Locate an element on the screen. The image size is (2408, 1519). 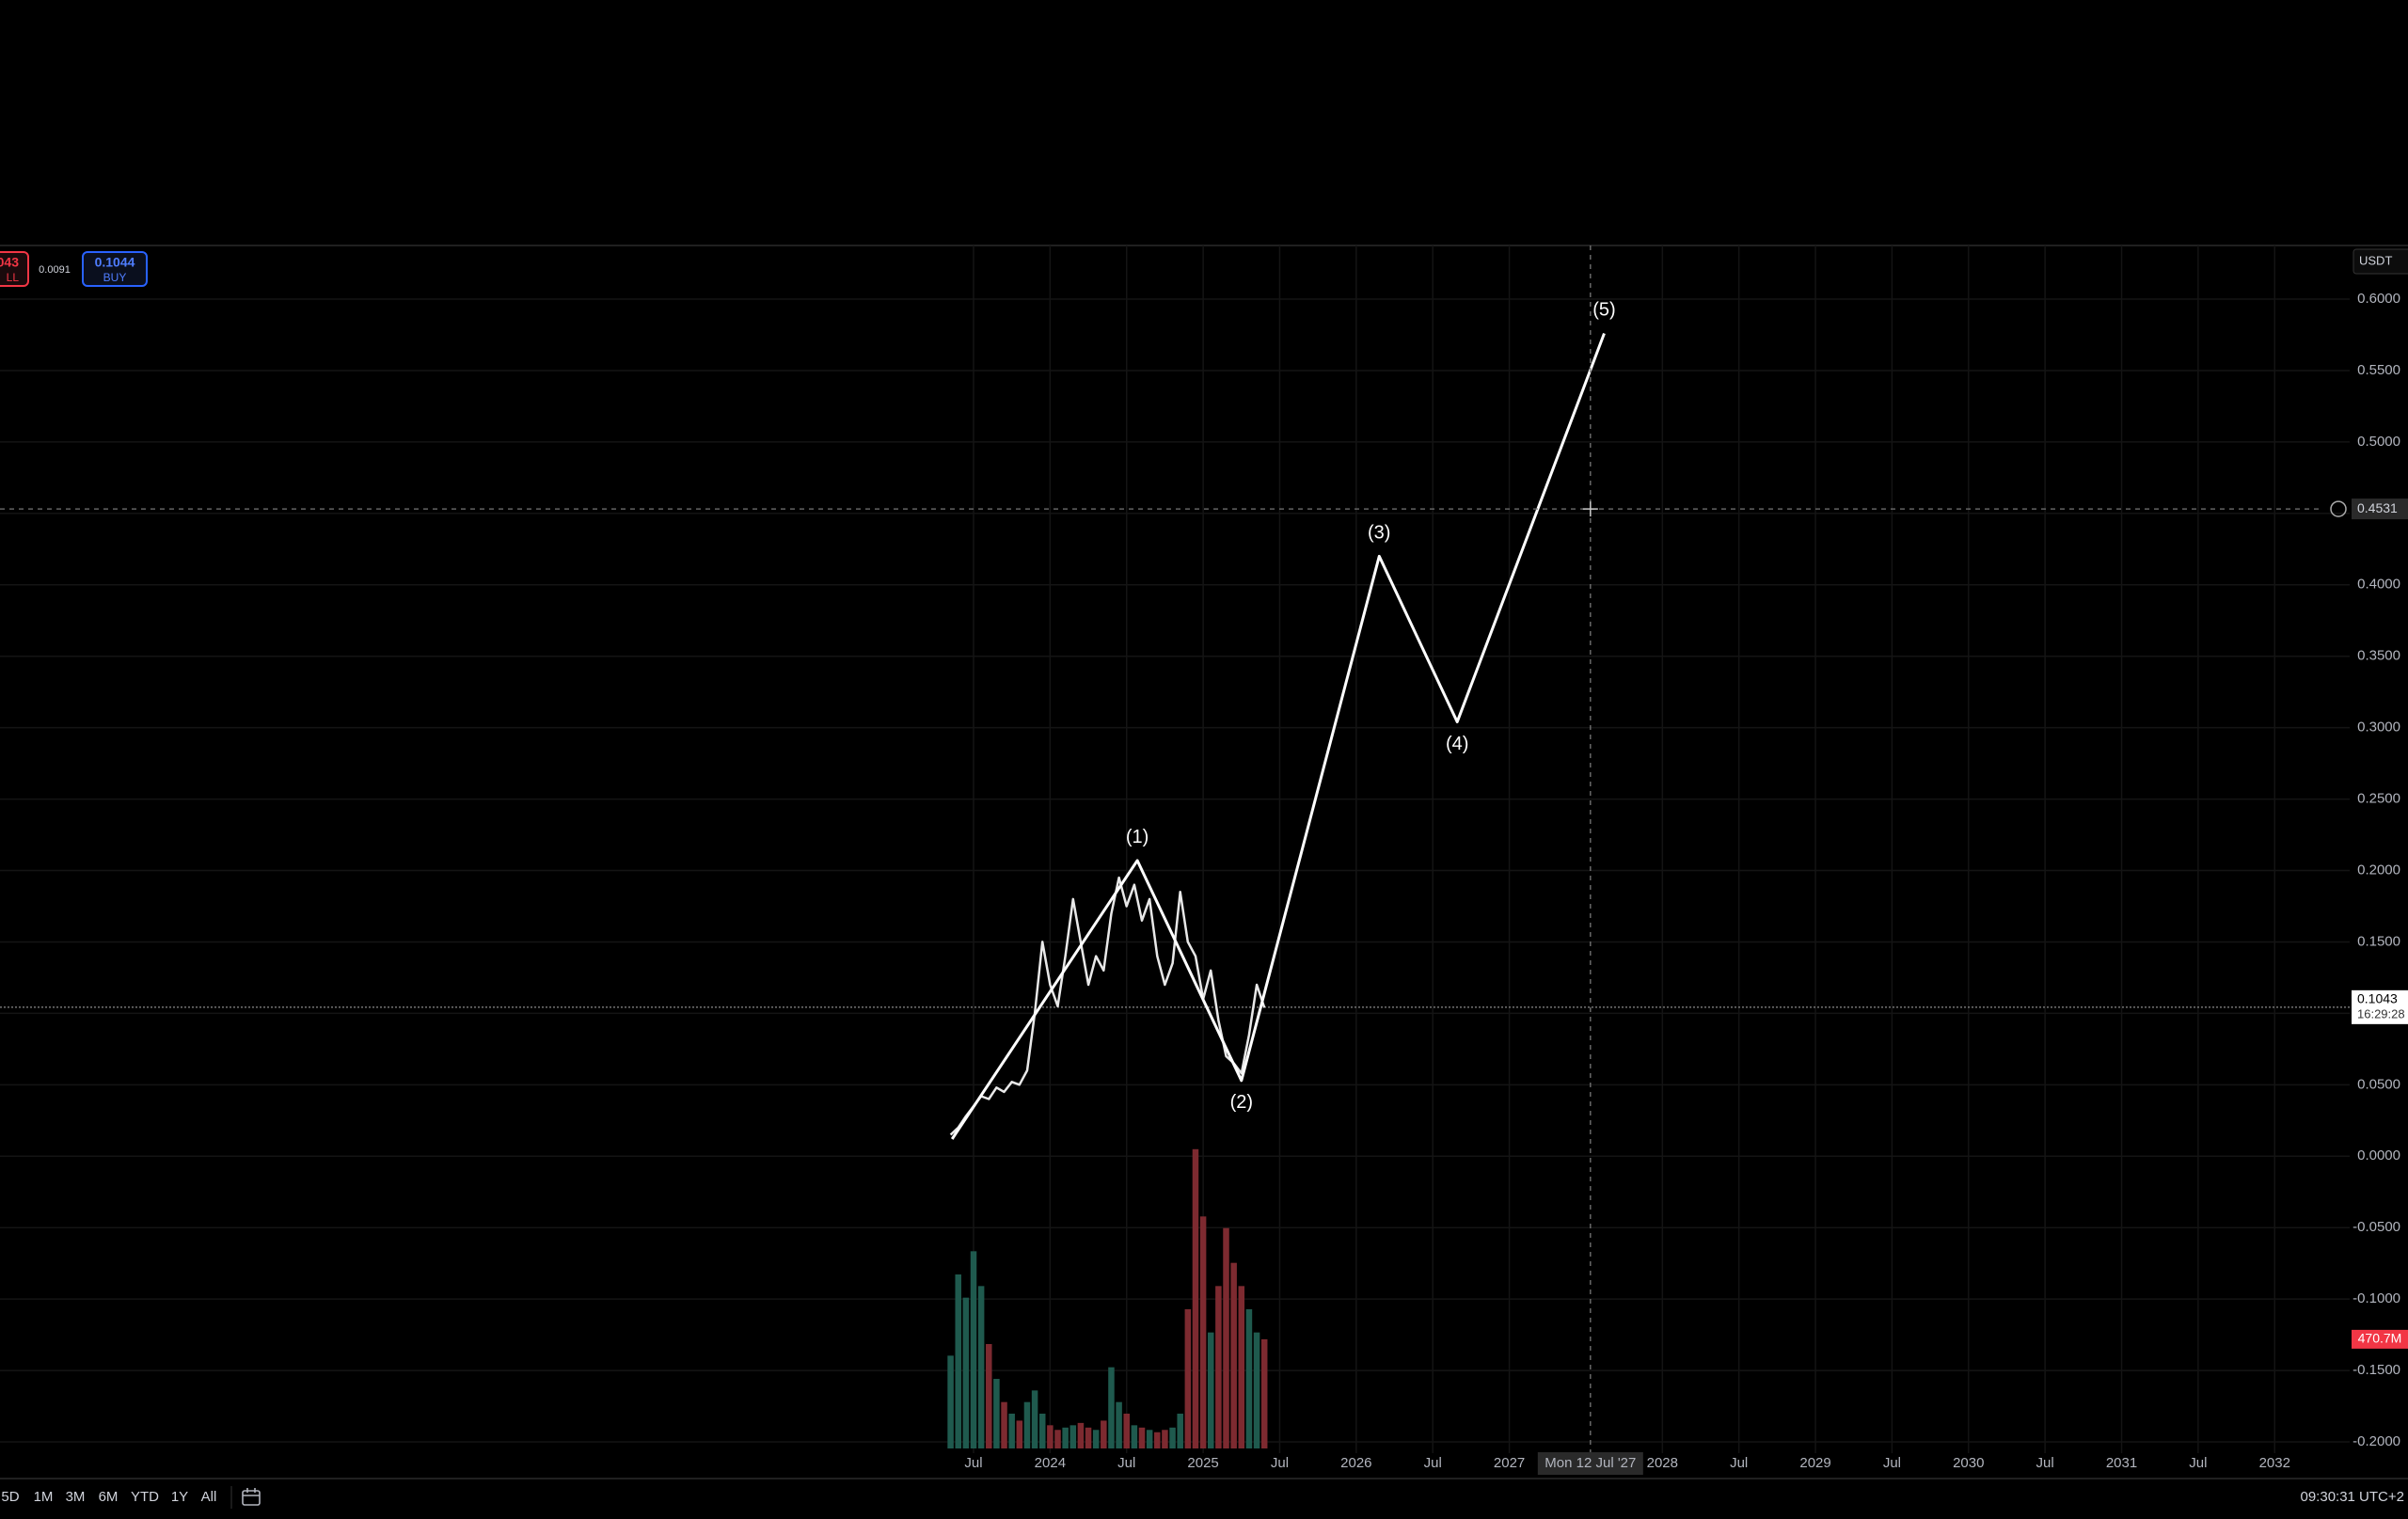
x-tick-label: 2026 is located at coordinates (1356, 1463).